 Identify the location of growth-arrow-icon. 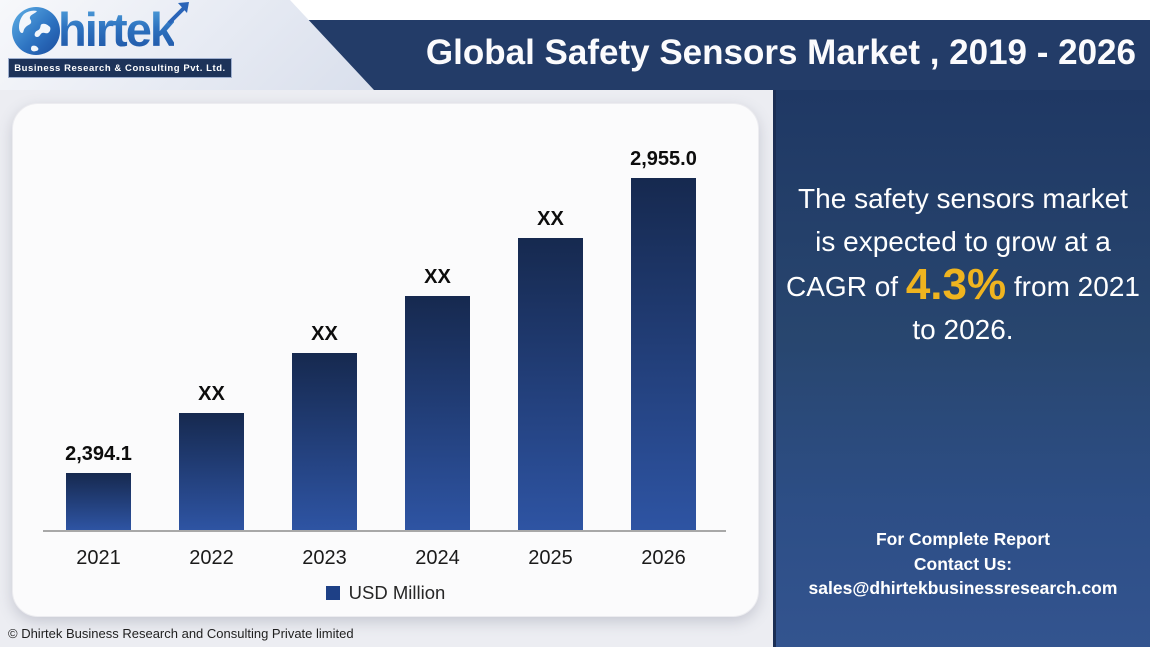
(178, 13).